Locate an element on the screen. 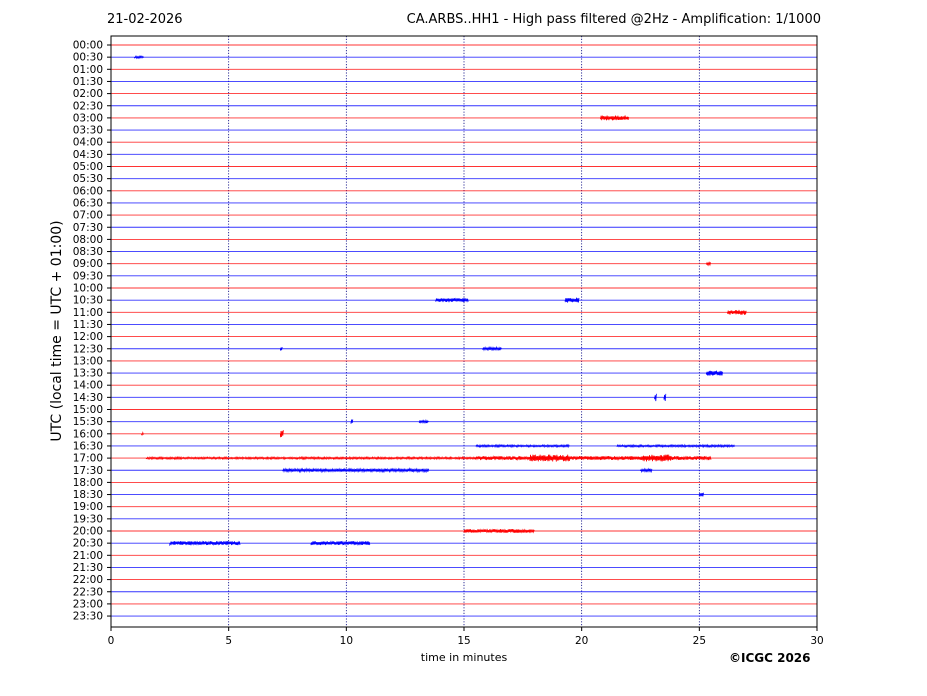 This screenshot has height=696, width=927. x-tick-label: 10 is located at coordinates (346, 641).